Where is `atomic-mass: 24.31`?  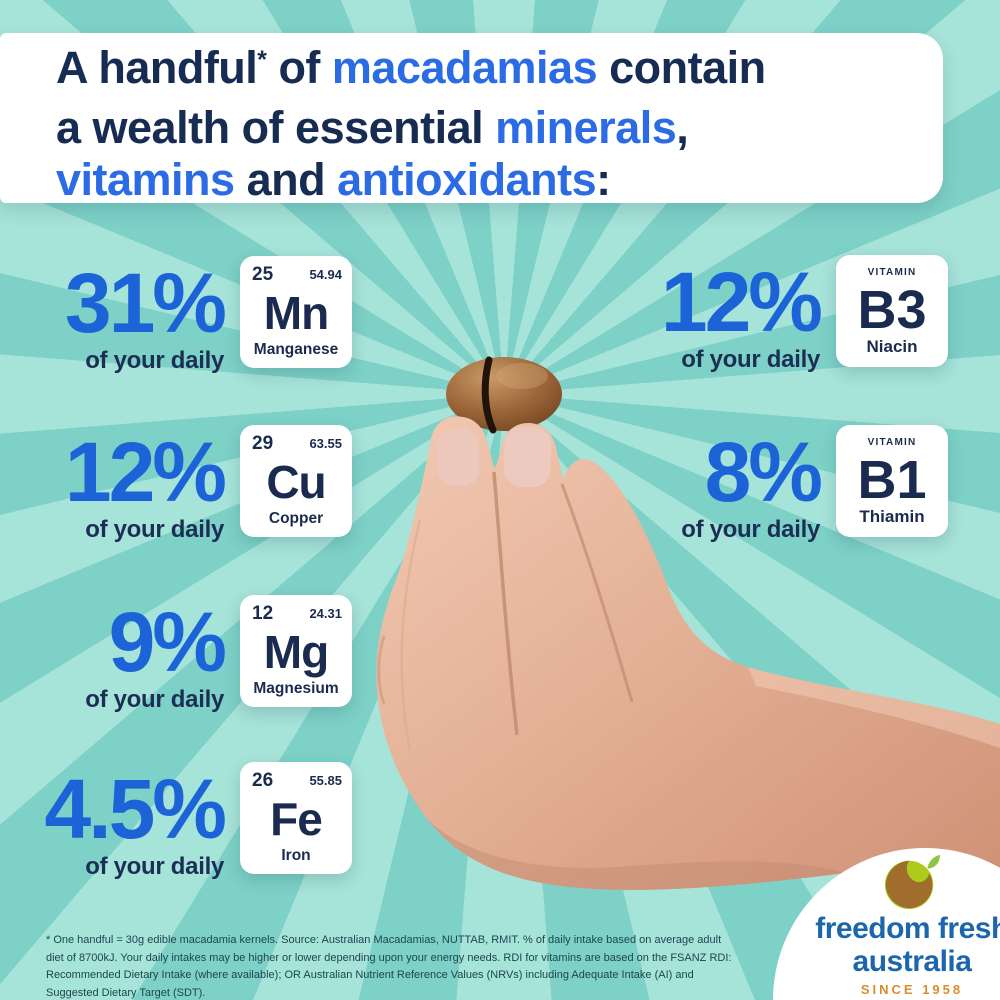 atomic-mass: 24.31 is located at coordinates (325, 613).